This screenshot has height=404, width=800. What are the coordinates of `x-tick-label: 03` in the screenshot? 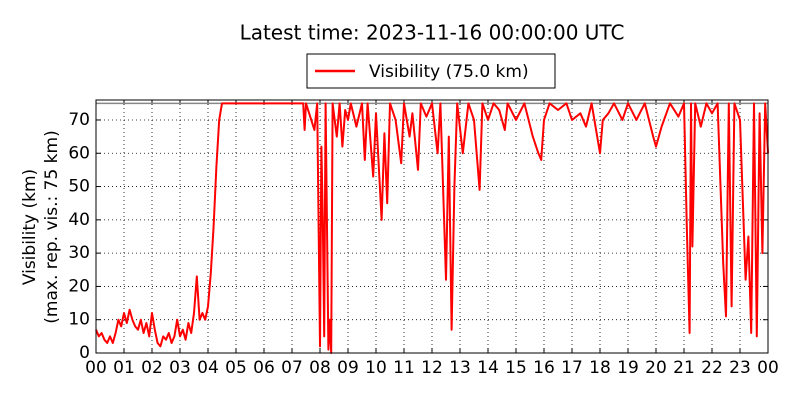 It's located at (180, 368).